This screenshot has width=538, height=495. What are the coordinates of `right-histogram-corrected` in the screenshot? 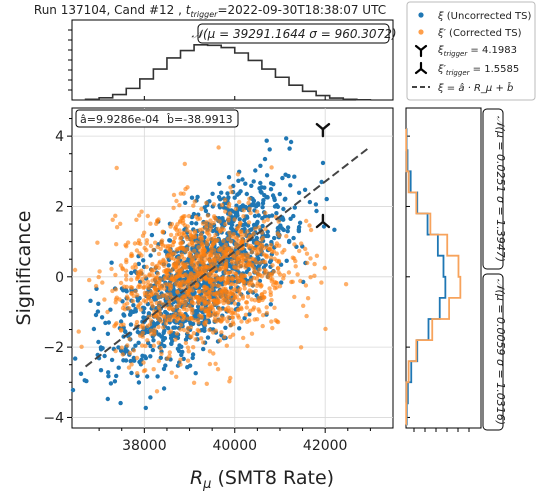 It's located at (433, 276).